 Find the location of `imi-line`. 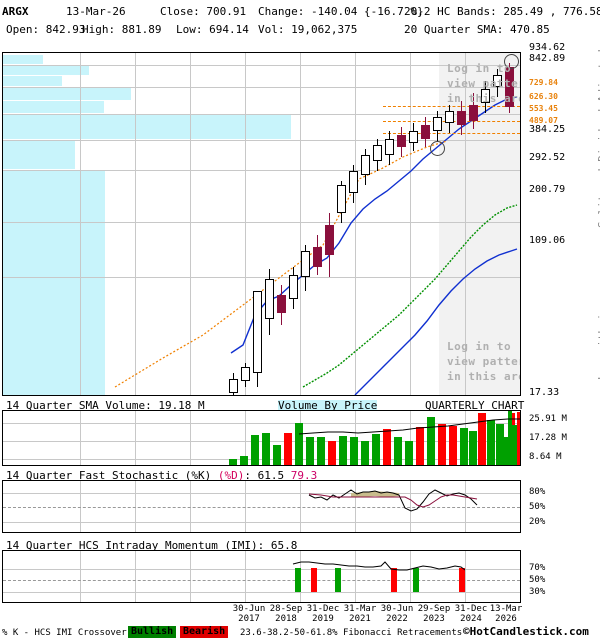

imi-line is located at coordinates (379, 566).